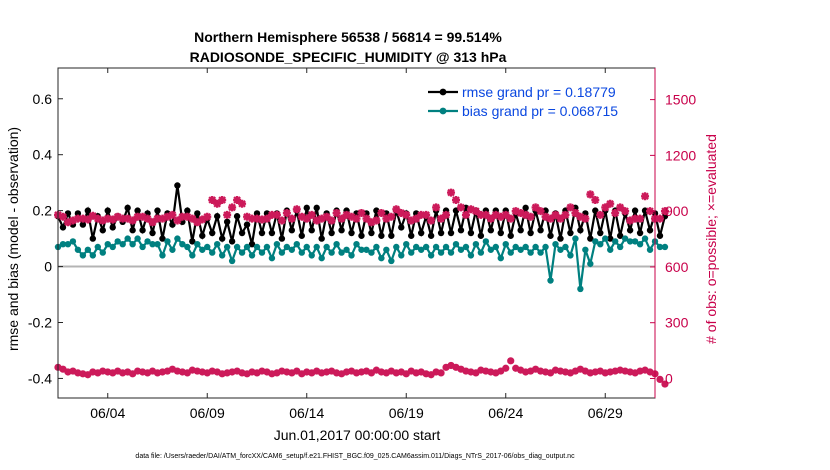 This screenshot has width=830, height=470. What do you see at coordinates (43, 99) in the screenshot?
I see `y-left-tick-label-0: 0.6` at bounding box center [43, 99].